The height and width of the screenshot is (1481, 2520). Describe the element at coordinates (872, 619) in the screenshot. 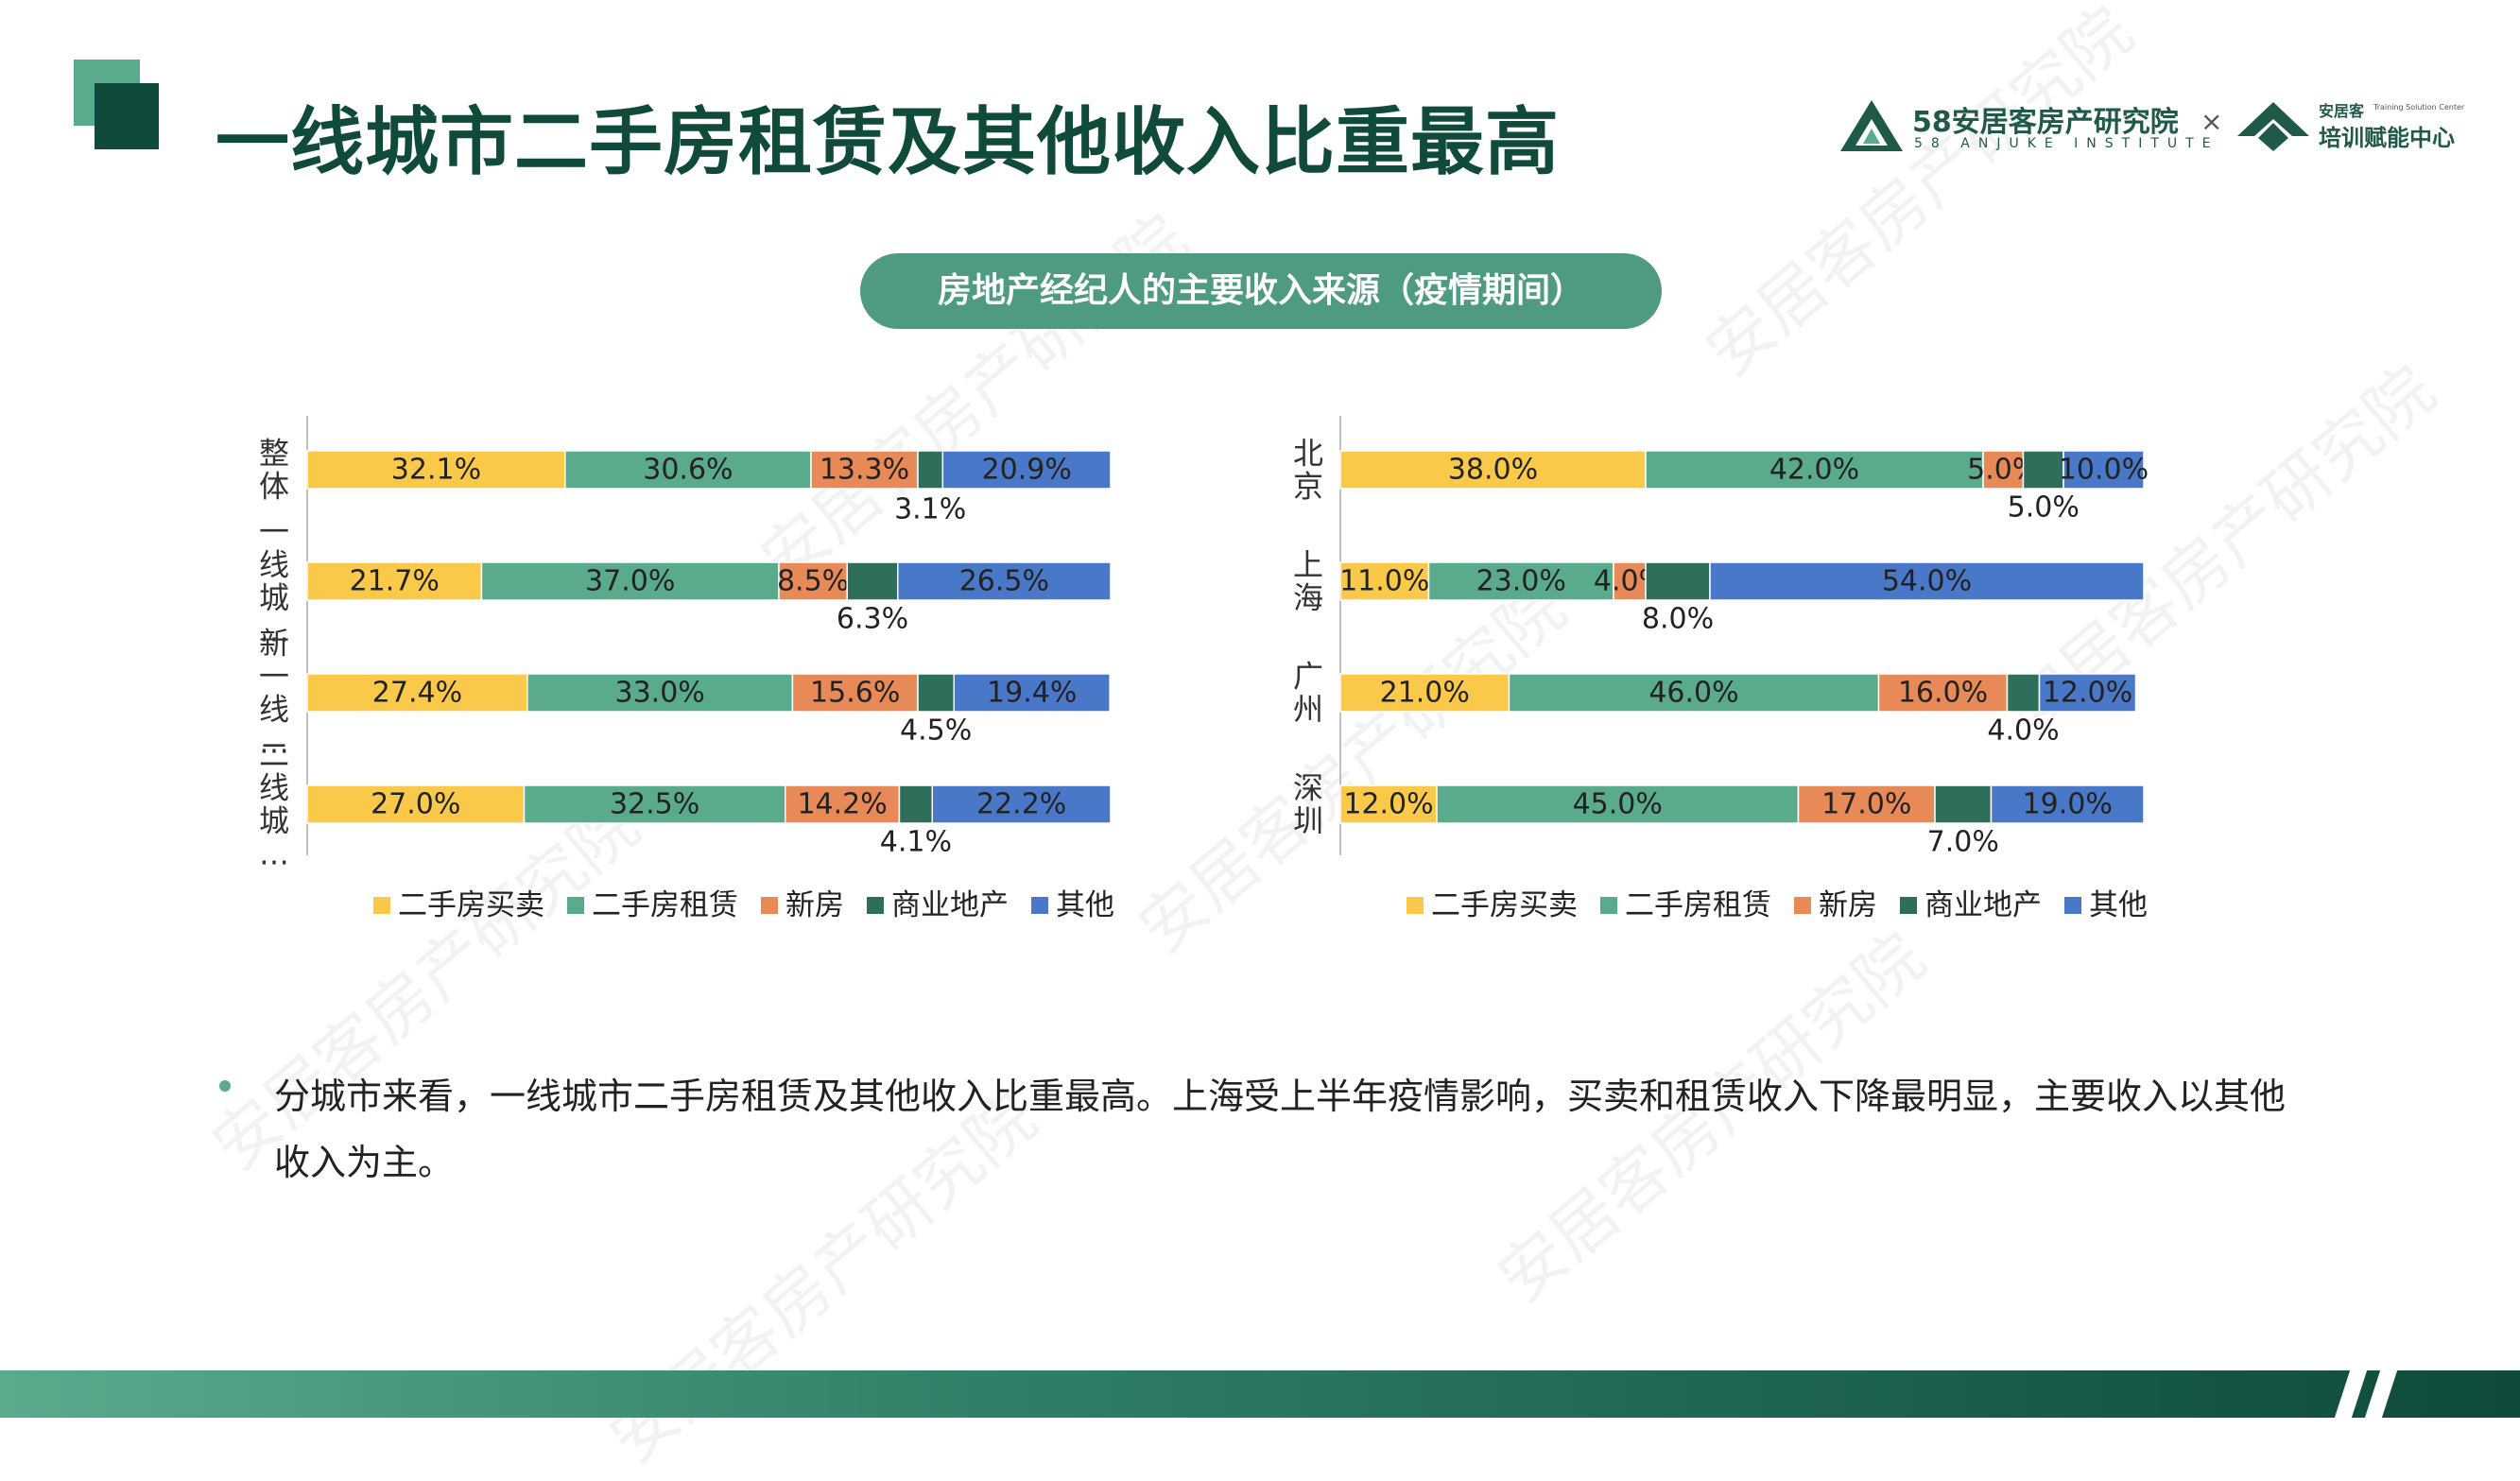

I see `data-label: 6.3%` at that location.